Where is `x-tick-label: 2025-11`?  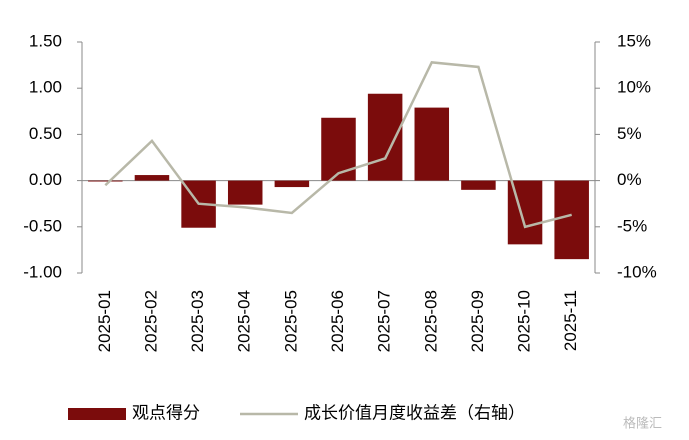
x-tick-label: 2025-11 is located at coordinates (570, 320).